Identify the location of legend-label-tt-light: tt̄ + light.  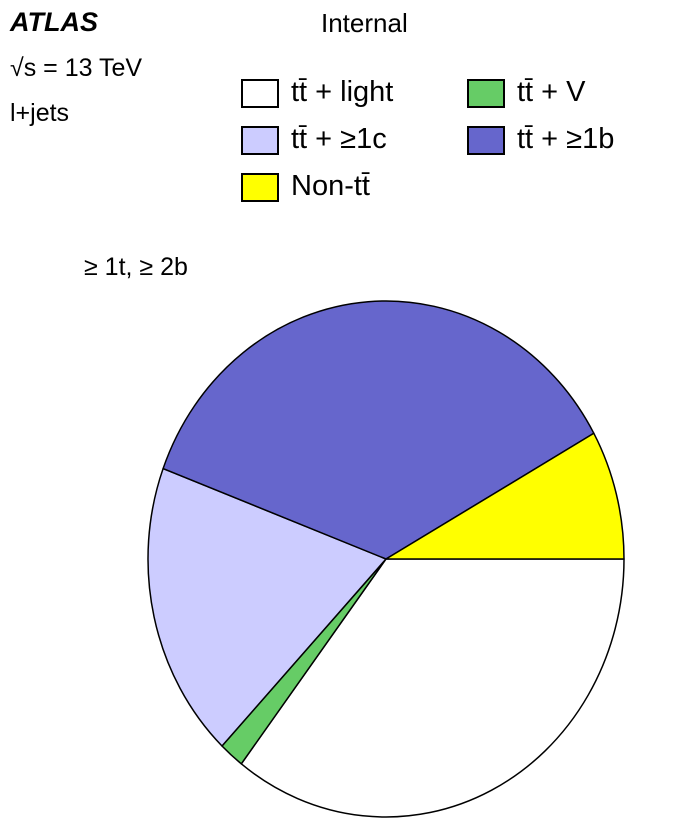
(342, 92).